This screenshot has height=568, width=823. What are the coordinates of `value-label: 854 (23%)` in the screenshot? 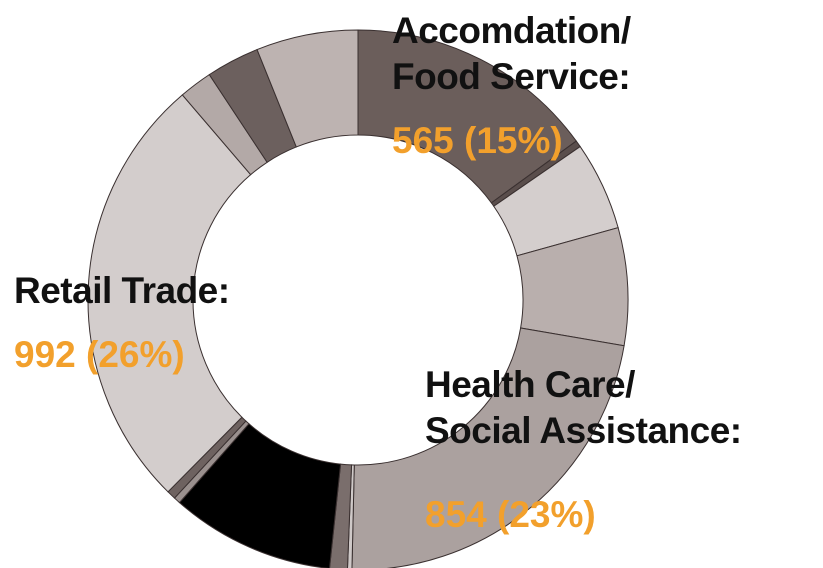 It's located at (510, 514).